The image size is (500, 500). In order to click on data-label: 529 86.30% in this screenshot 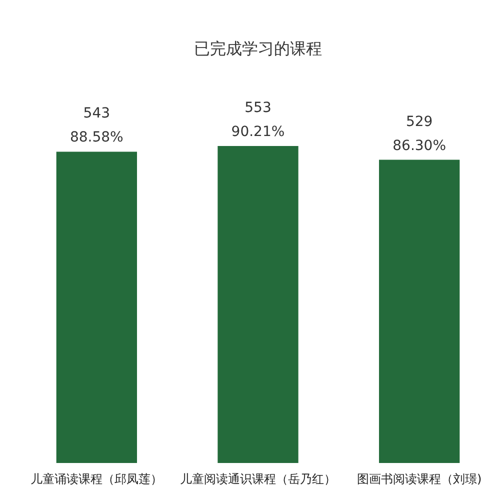, I will do `click(419, 134)`.